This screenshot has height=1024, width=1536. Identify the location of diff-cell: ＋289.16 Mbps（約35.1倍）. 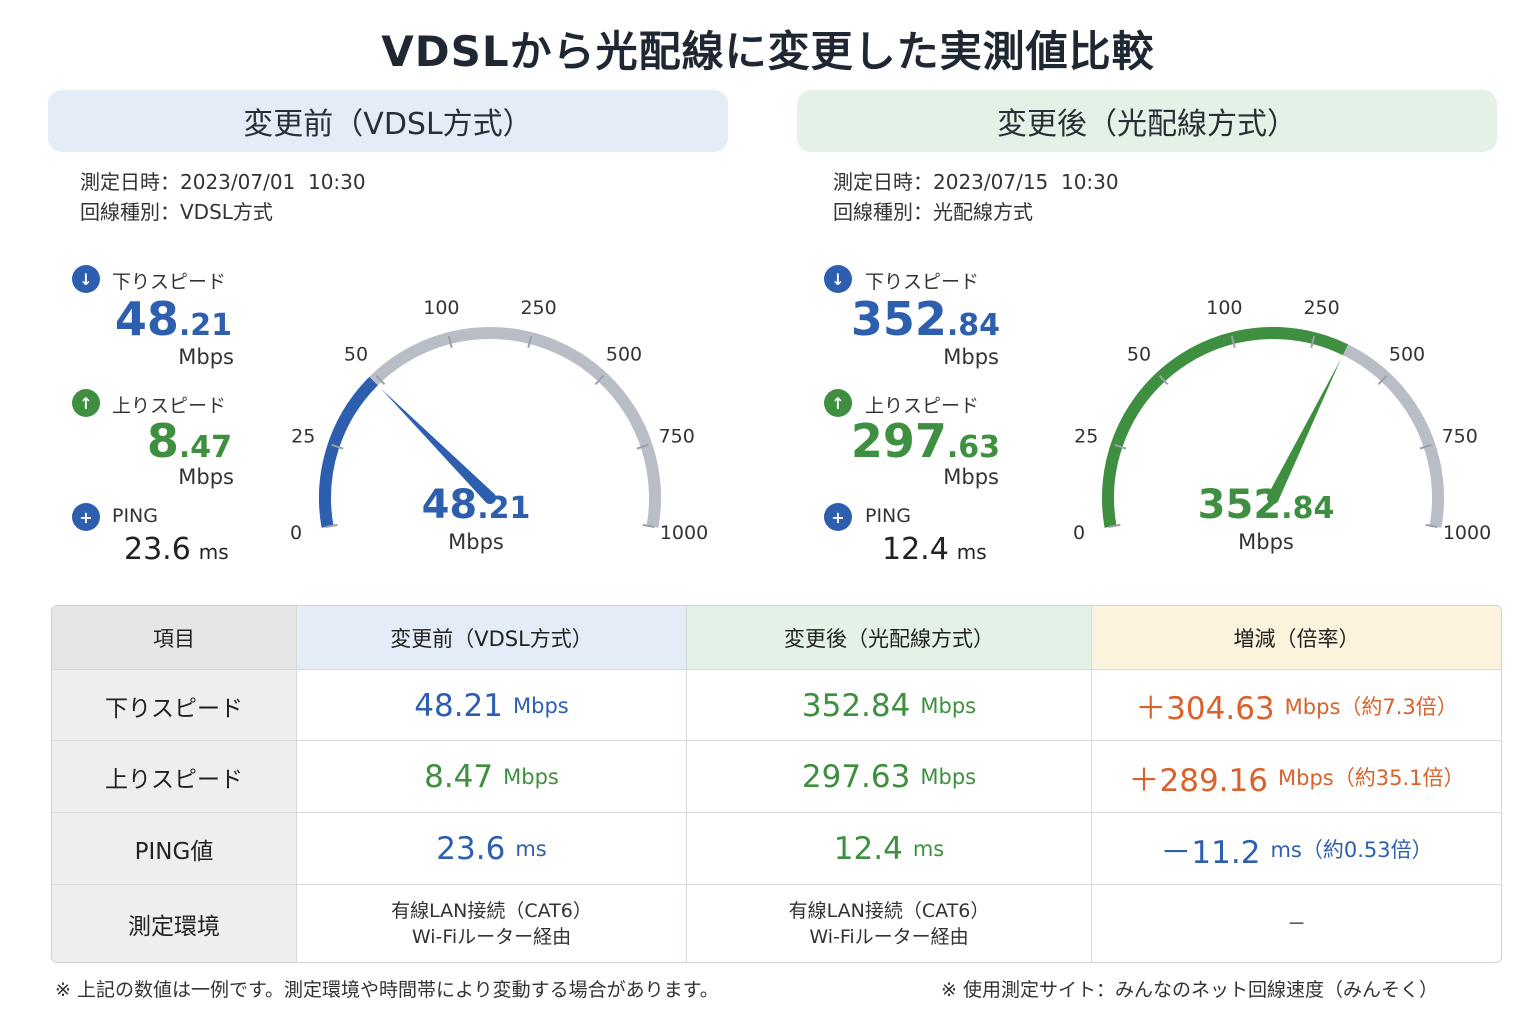
(1296, 777).